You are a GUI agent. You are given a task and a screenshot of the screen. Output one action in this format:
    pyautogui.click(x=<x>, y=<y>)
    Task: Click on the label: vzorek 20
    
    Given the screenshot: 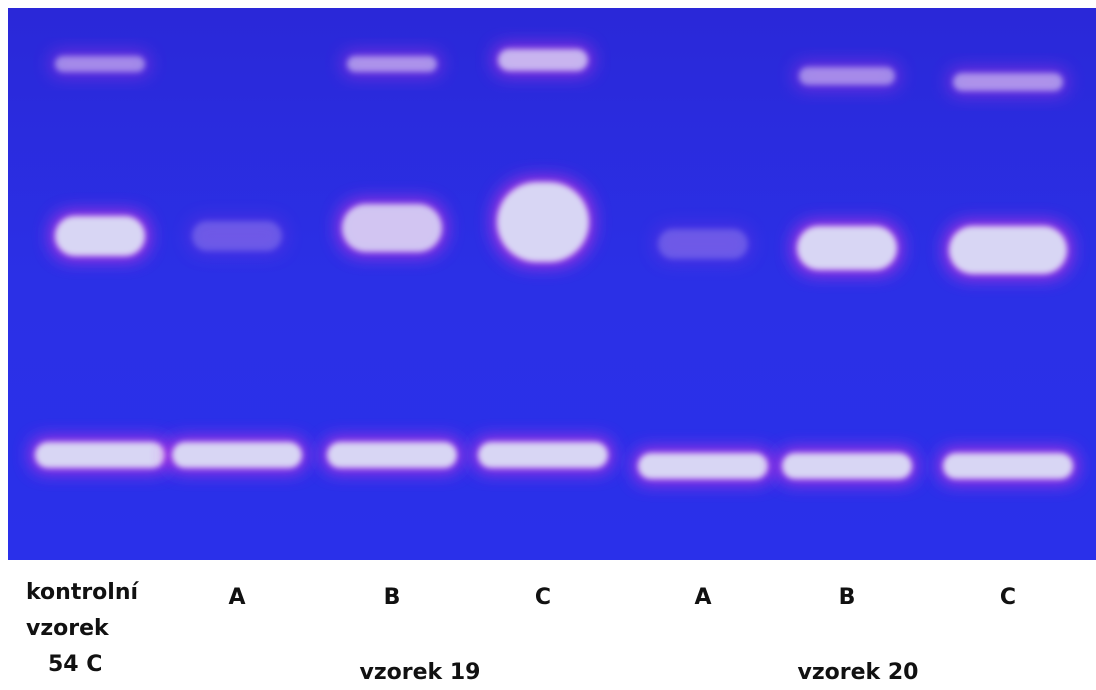 What is the action you would take?
    pyautogui.click(x=858, y=672)
    